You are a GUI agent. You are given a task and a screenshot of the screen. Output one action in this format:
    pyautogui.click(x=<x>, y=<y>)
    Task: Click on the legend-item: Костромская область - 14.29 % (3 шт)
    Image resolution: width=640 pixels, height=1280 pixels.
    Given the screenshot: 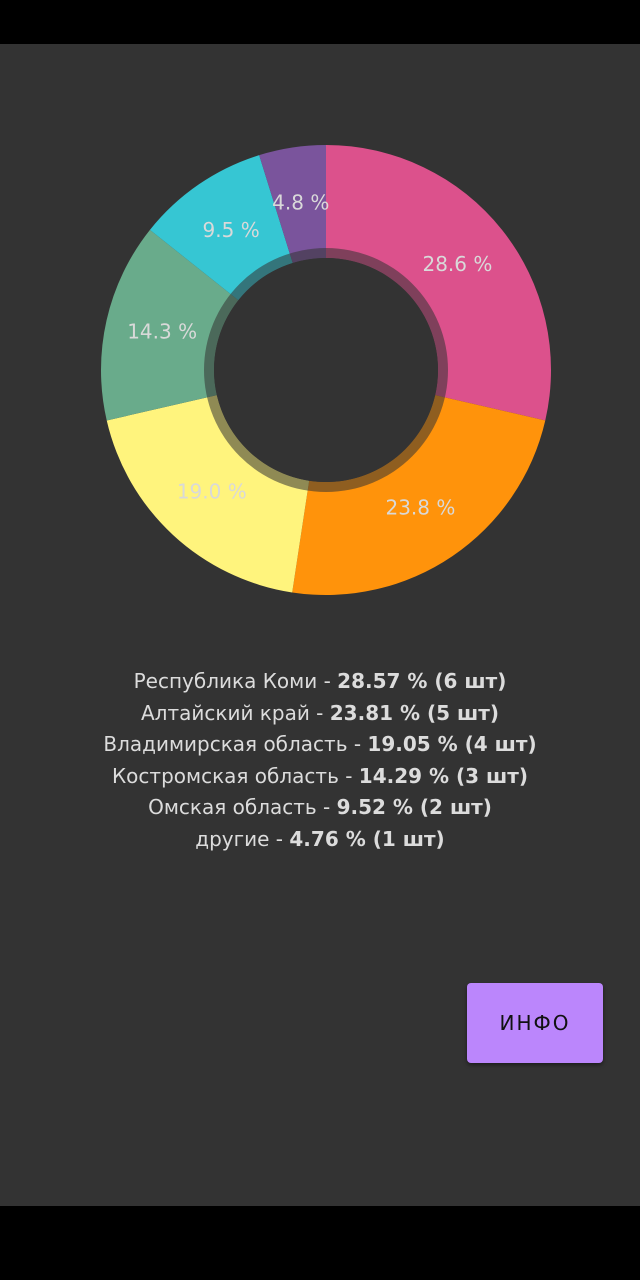 What is the action you would take?
    pyautogui.click(x=320, y=777)
    